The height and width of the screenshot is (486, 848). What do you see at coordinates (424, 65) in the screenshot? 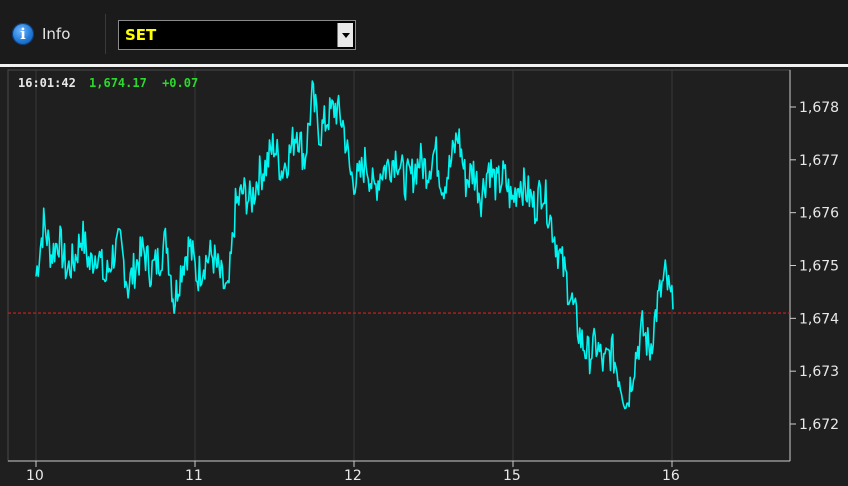
I see `toolbar-divider` at bounding box center [424, 65].